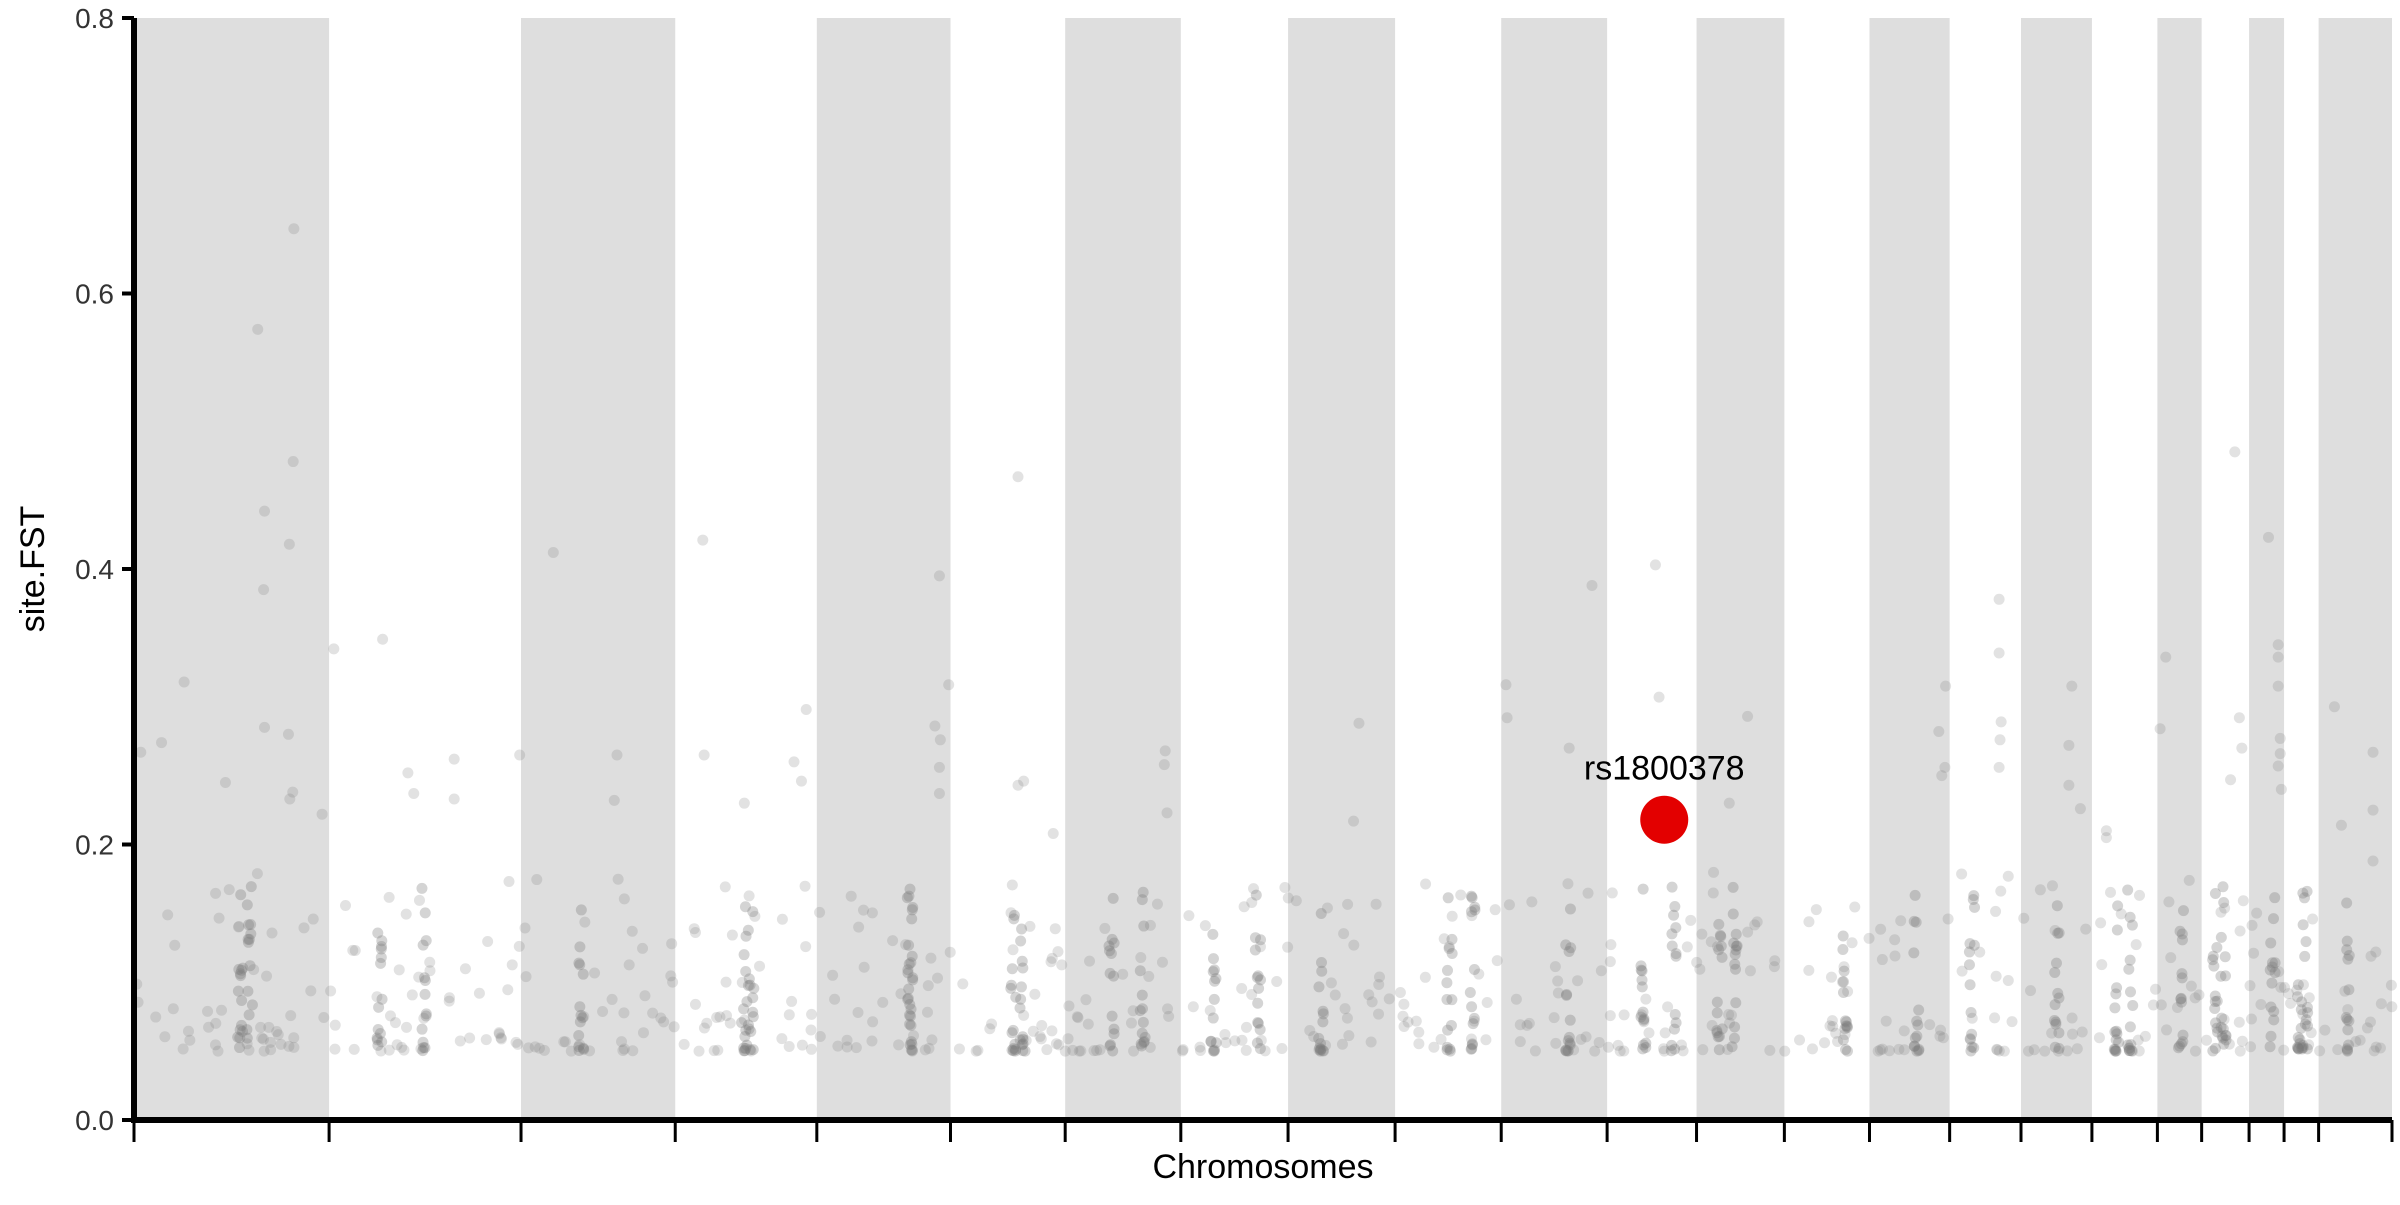 The width and height of the screenshot is (2400, 1205). I want to click on y-tick-label: 0.8, so click(94, 18).